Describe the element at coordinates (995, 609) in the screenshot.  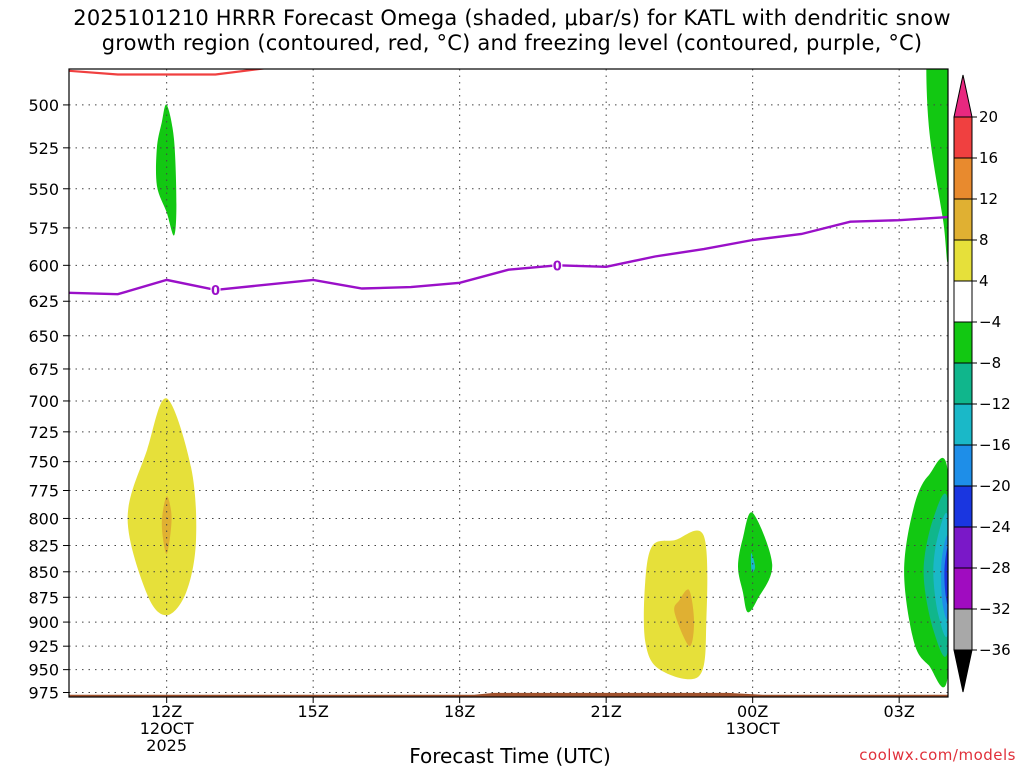
I see `colorbar-label: −32` at that location.